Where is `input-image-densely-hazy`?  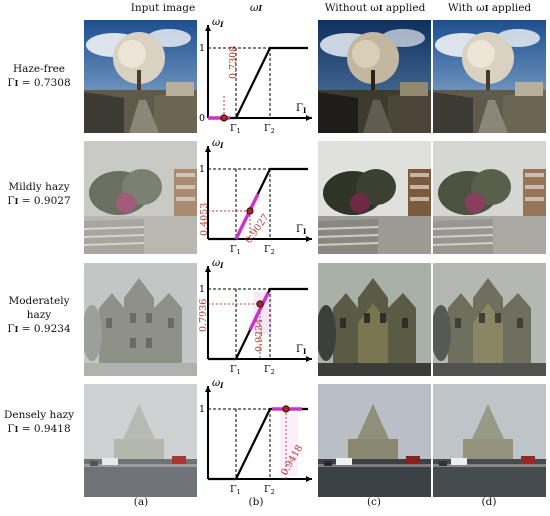 input-image-densely-hazy is located at coordinates (140, 440).